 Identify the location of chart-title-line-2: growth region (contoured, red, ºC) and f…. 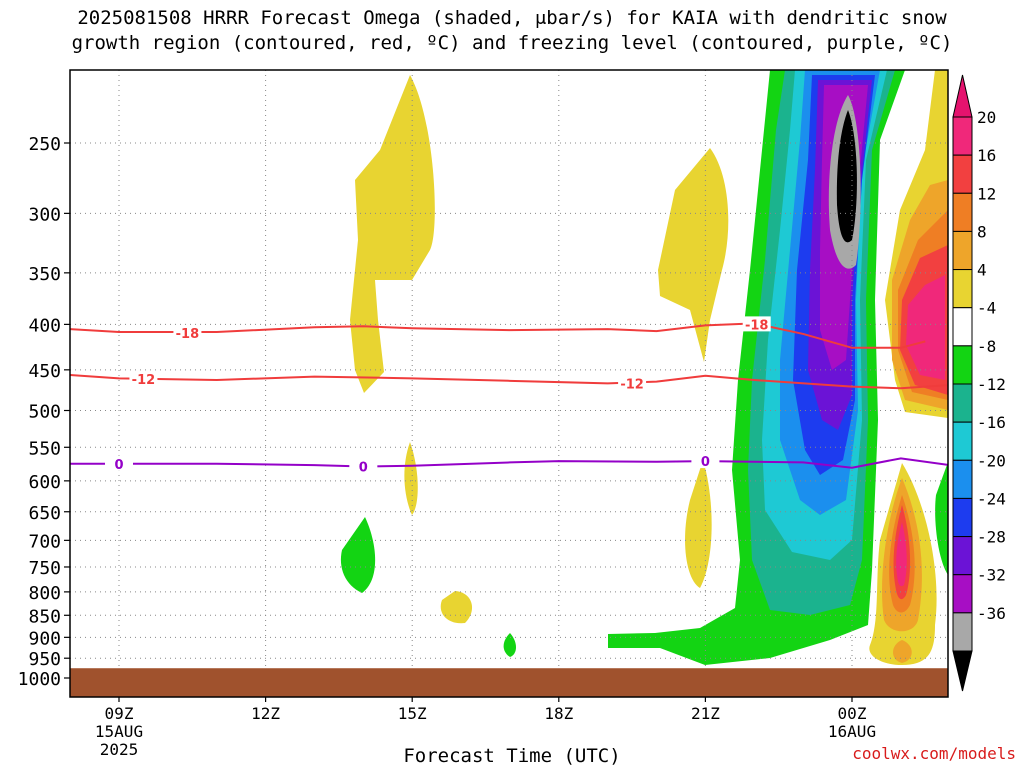
(512, 43).